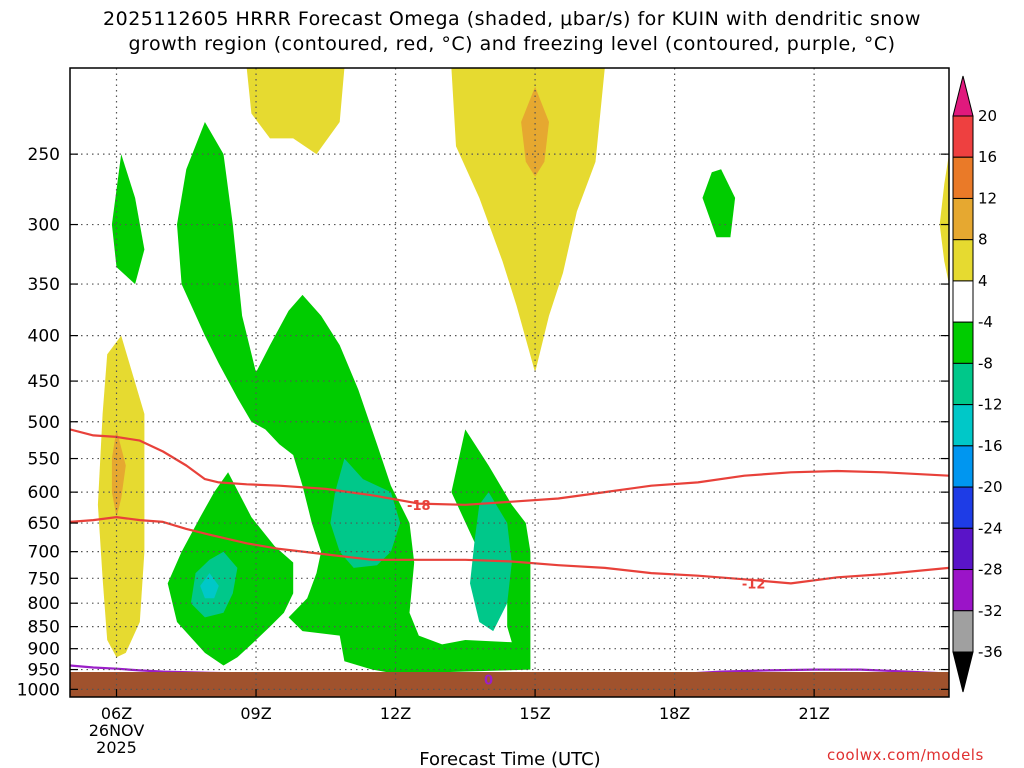 The image size is (1024, 768). What do you see at coordinates (118, 473) in the screenshot?
I see `omega-region-orange-left` at bounding box center [118, 473].